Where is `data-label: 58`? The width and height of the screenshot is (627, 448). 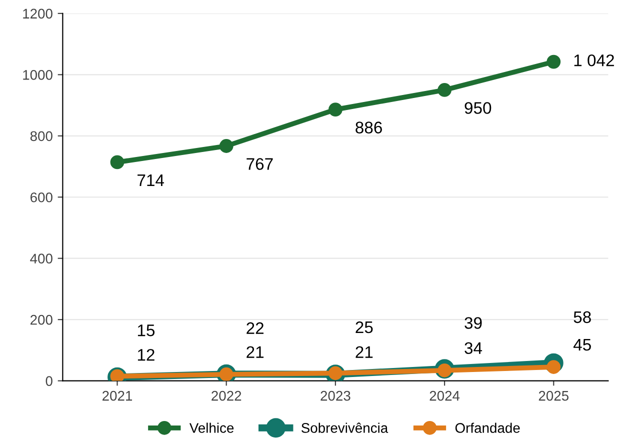
data-label: 58 is located at coordinates (582, 317).